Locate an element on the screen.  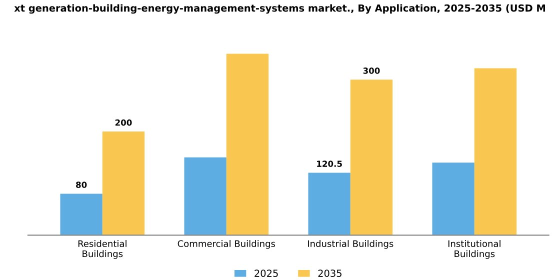
x-tick-label: Institutional Buildings is located at coordinates (474, 249).